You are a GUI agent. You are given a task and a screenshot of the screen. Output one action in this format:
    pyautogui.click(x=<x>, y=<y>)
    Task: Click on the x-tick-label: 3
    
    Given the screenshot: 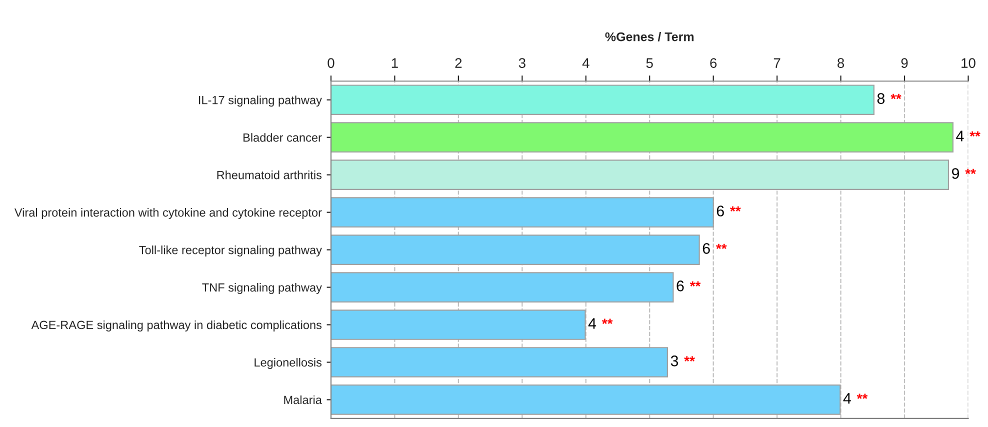 What is the action you would take?
    pyautogui.click(x=522, y=63)
    